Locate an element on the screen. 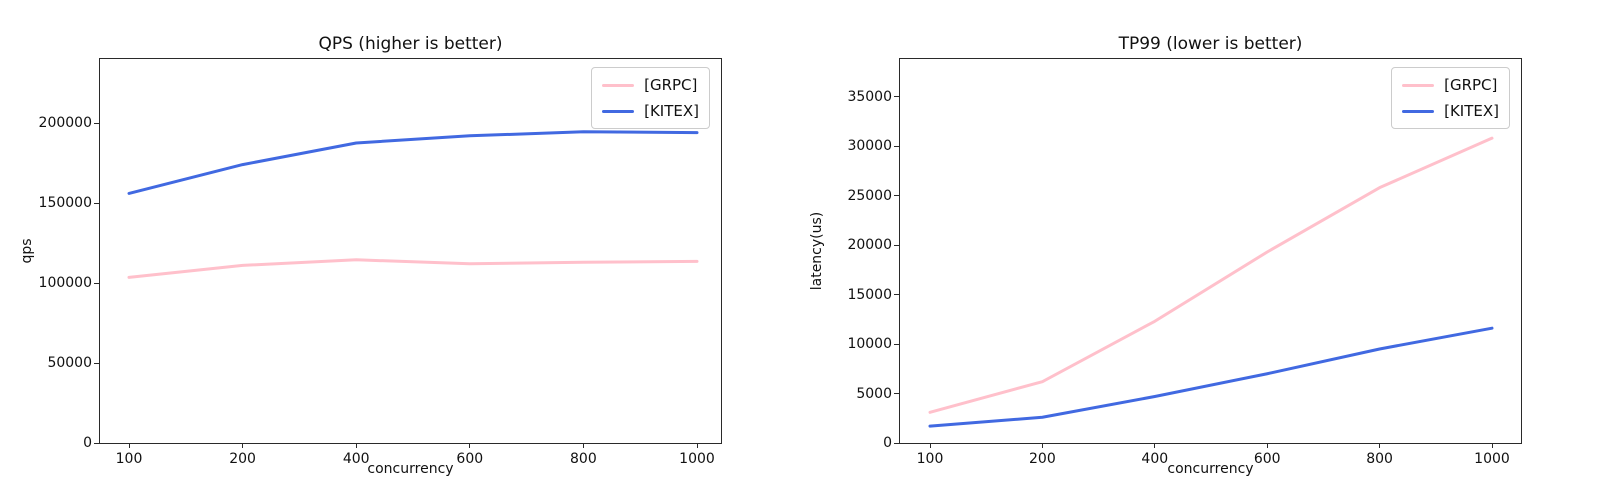 The height and width of the screenshot is (500, 1600). y-axis-label: latency(us) is located at coordinates (817, 251).